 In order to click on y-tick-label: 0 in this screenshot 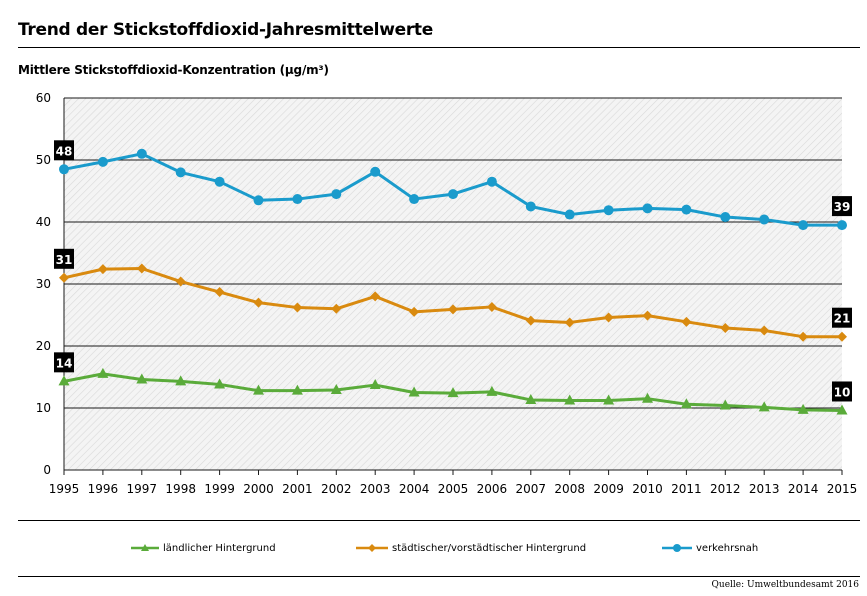, I will do `click(47, 470)`.